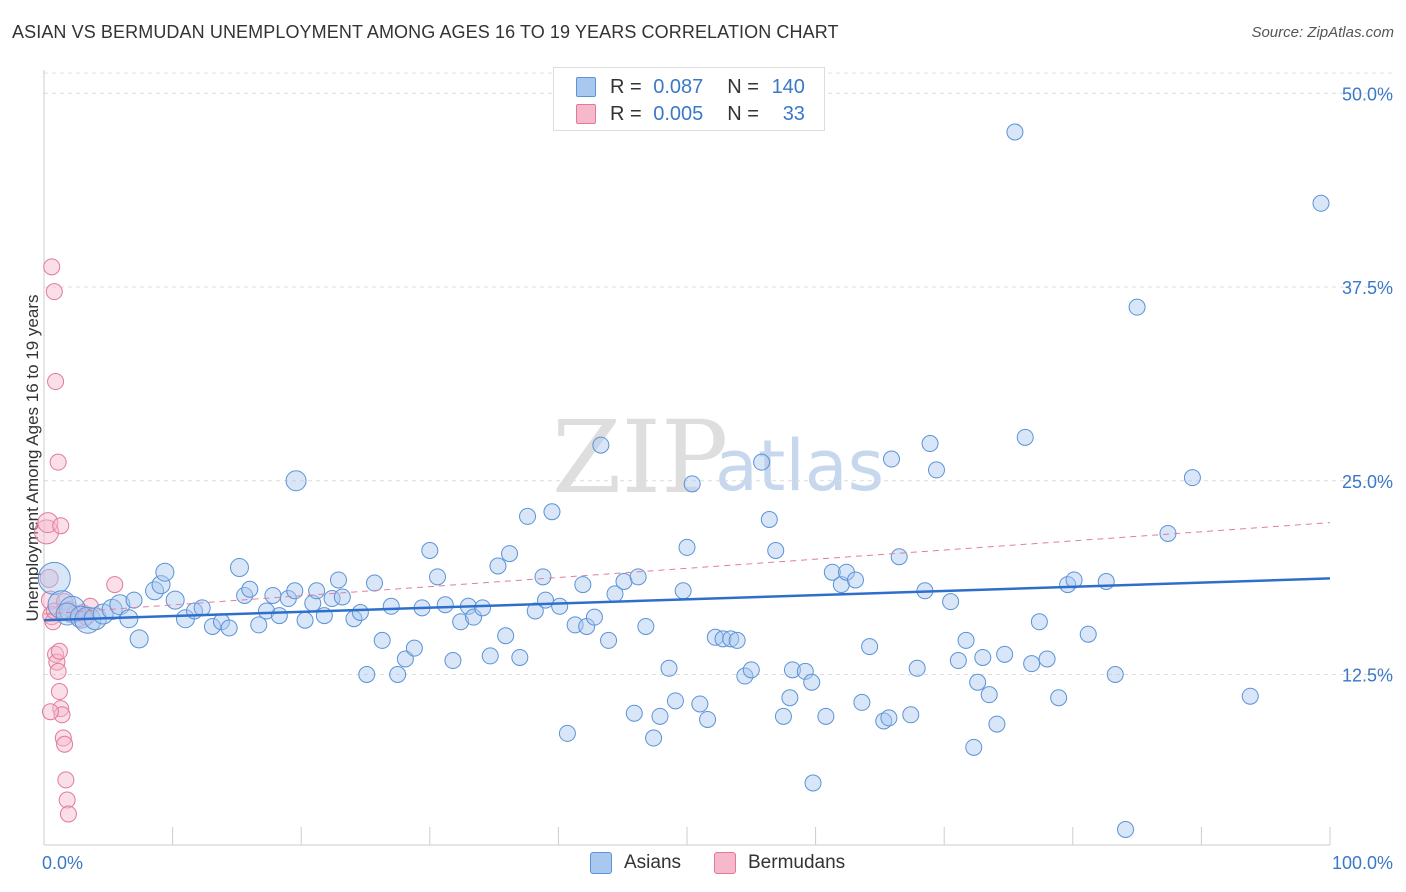 This screenshot has width=1406, height=892. Describe the element at coordinates (743, 86) in the screenshot. I see `legend-n-label: N =` at that location.